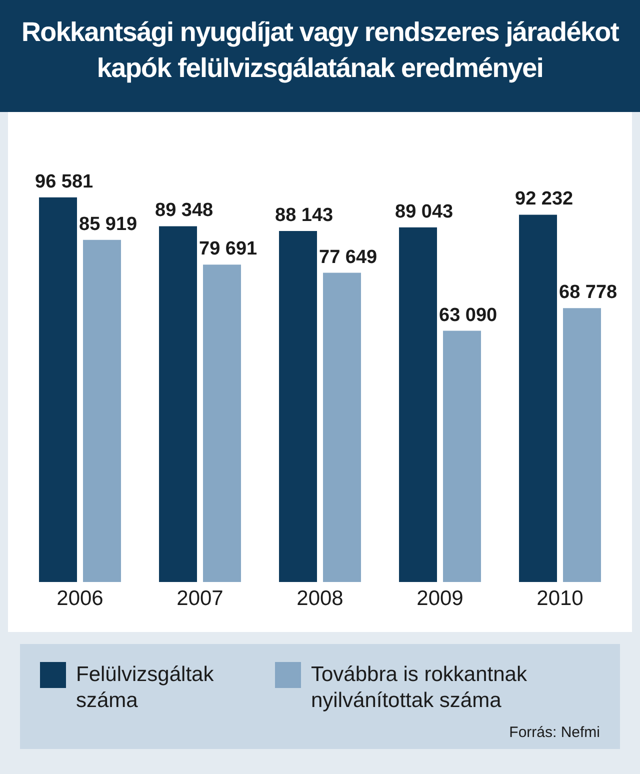 The height and width of the screenshot is (774, 640). What do you see at coordinates (419, 688) in the screenshot?
I see `legend-label: Továbbra is rokkantnak nyilvánítottak száma` at bounding box center [419, 688].